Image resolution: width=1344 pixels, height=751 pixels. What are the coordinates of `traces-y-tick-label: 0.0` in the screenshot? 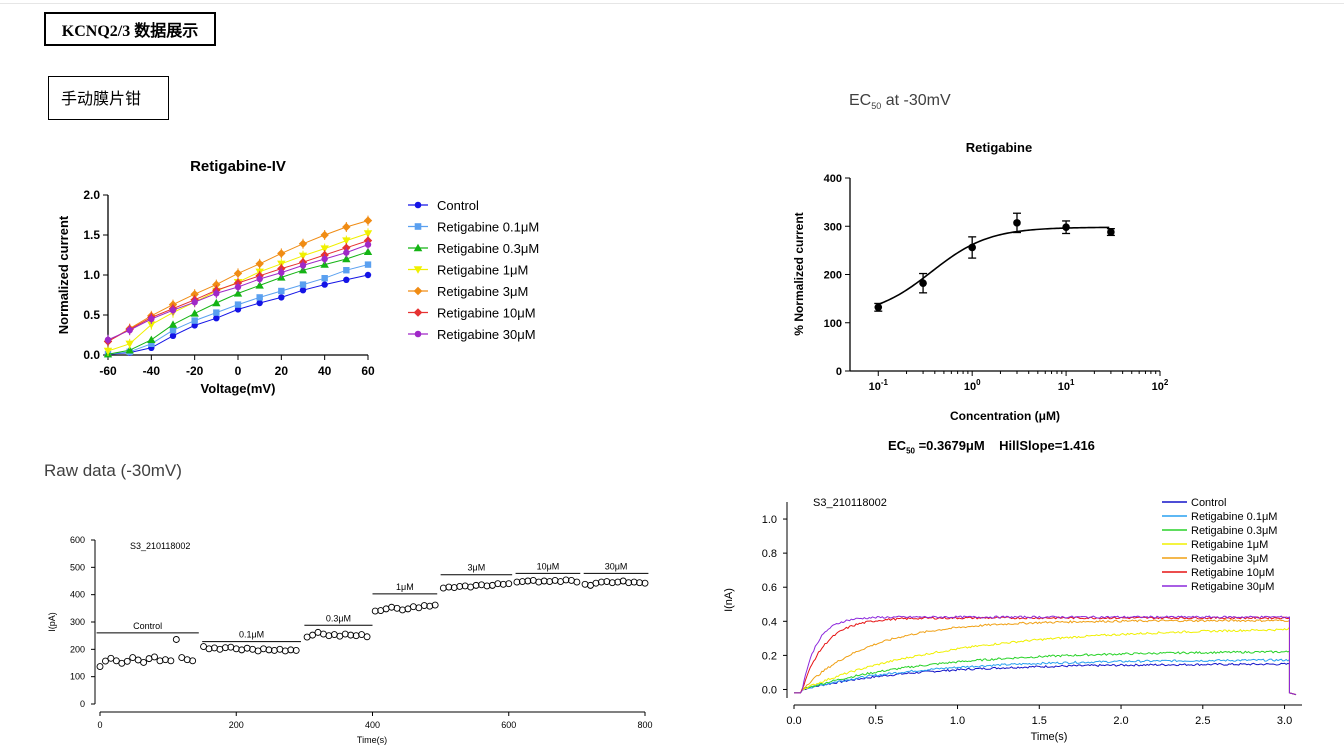 It's located at (769, 690).